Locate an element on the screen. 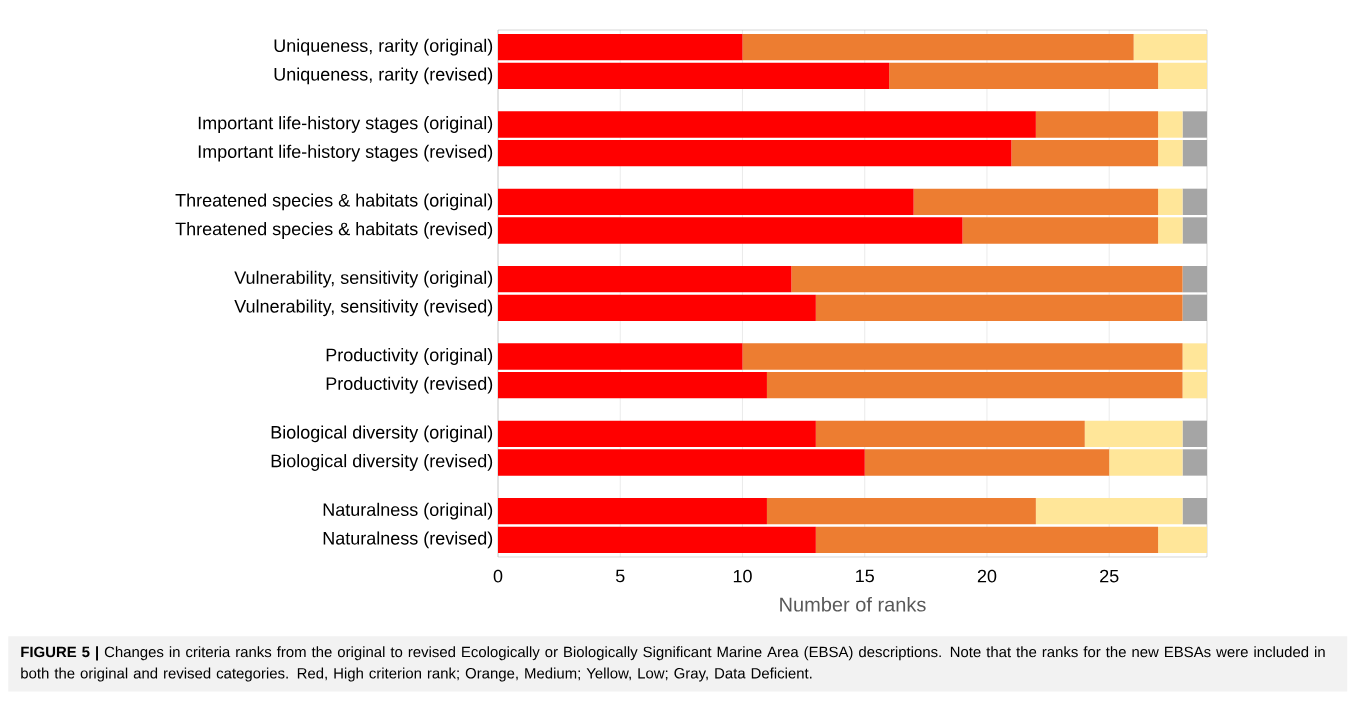 The image size is (1357, 714). text: FIGURE 5 | Changes in criteria ranks from the original to revised Ecologically or Biologically Significant Marine Area (EBSA) descriptions. Note that the ranks for the new EBSAs were included in both the original and revised categories. Red, High criterion rank; Orange, Medium; Yellow, Low; Gray, Data Deficient. is located at coordinates (673, 664).